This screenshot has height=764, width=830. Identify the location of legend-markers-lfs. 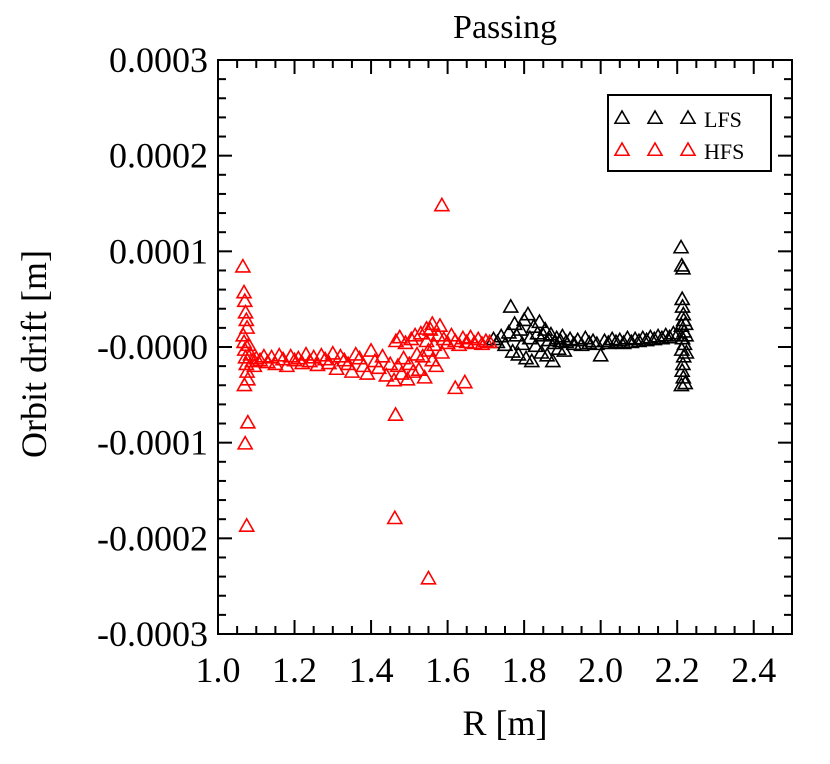
(655, 117).